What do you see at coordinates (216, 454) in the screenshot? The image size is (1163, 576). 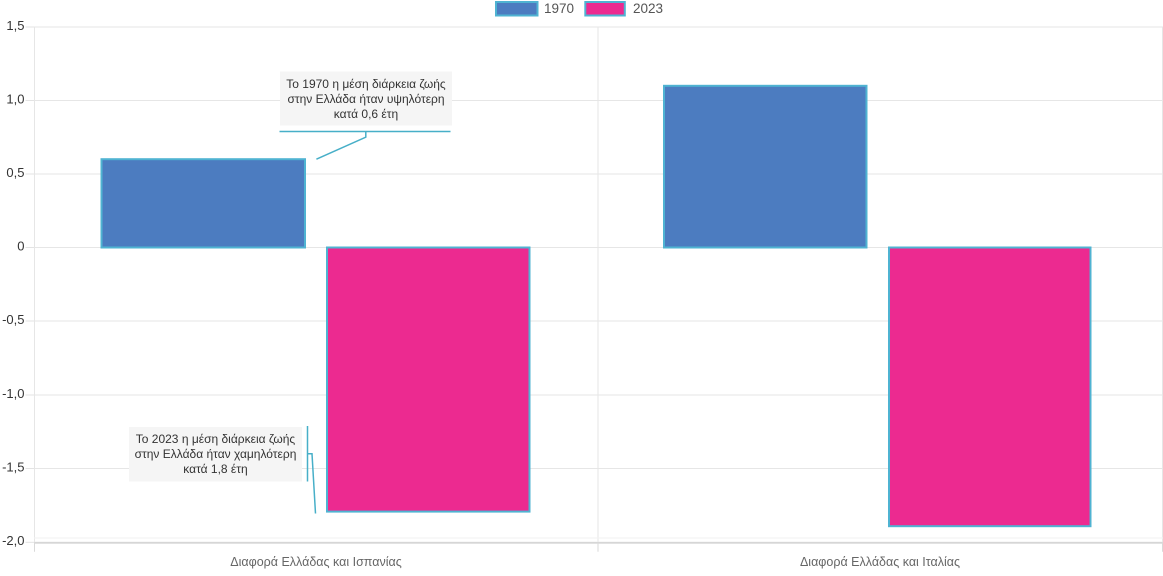 I see `svg-text: στην Ελλάδα ήταν χαμηλότερη` at bounding box center [216, 454].